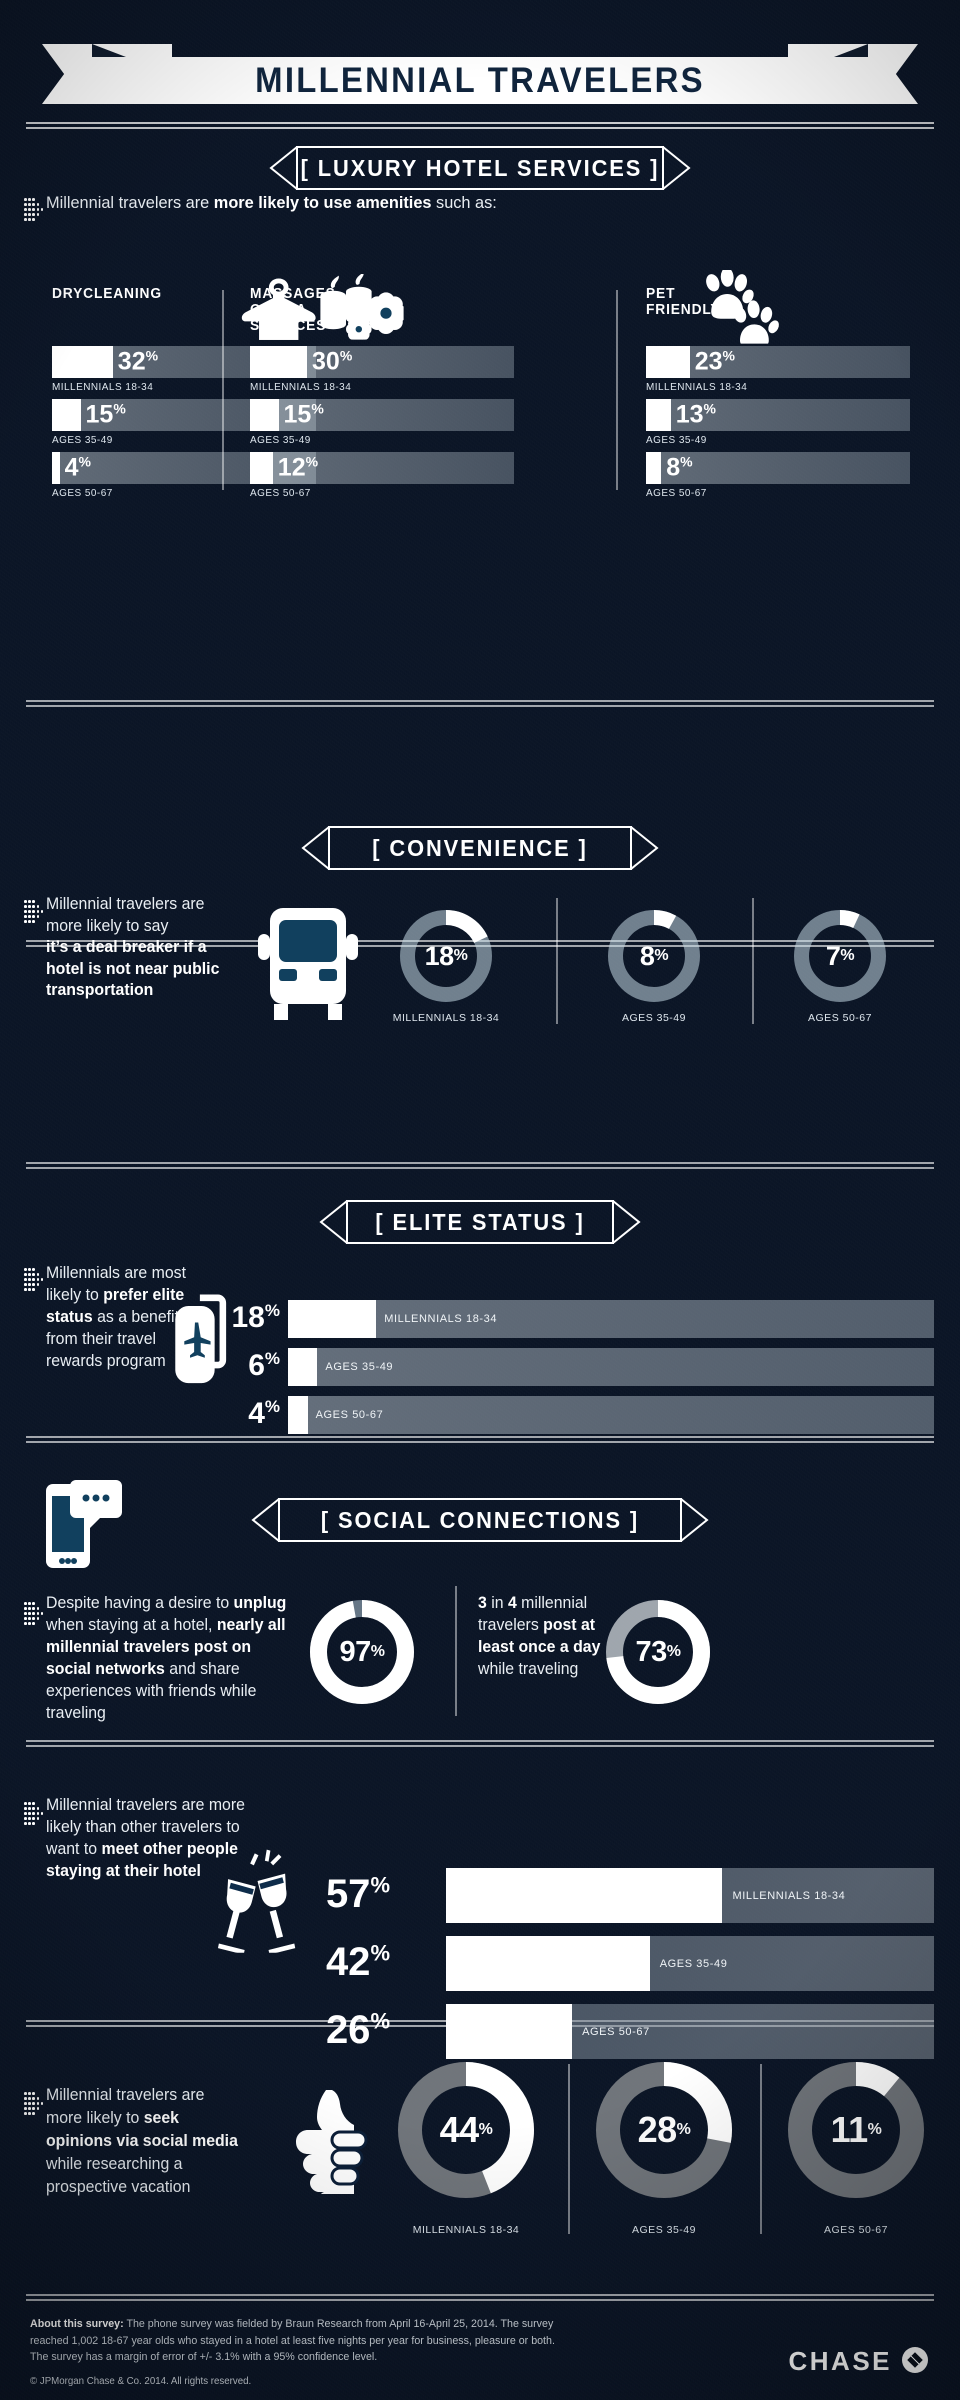  I want to click on elite-bar-track: AGES 50-67, so click(611, 1415).